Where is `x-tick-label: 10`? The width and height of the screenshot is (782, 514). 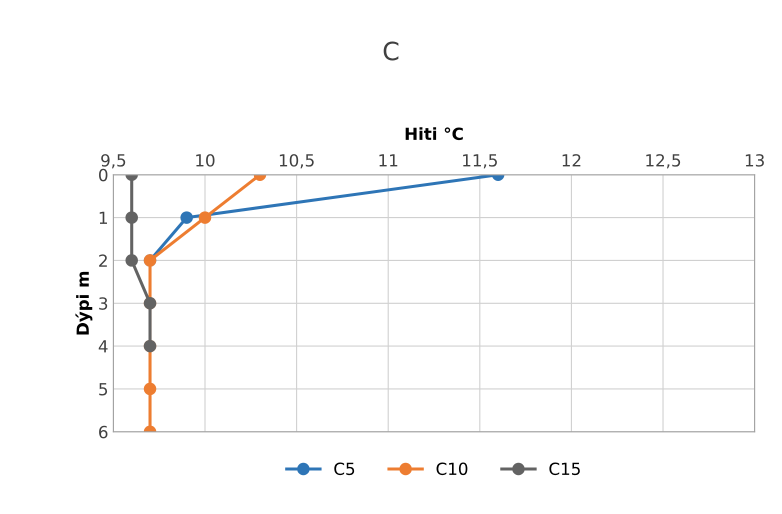 x-tick-label: 10 is located at coordinates (205, 160).